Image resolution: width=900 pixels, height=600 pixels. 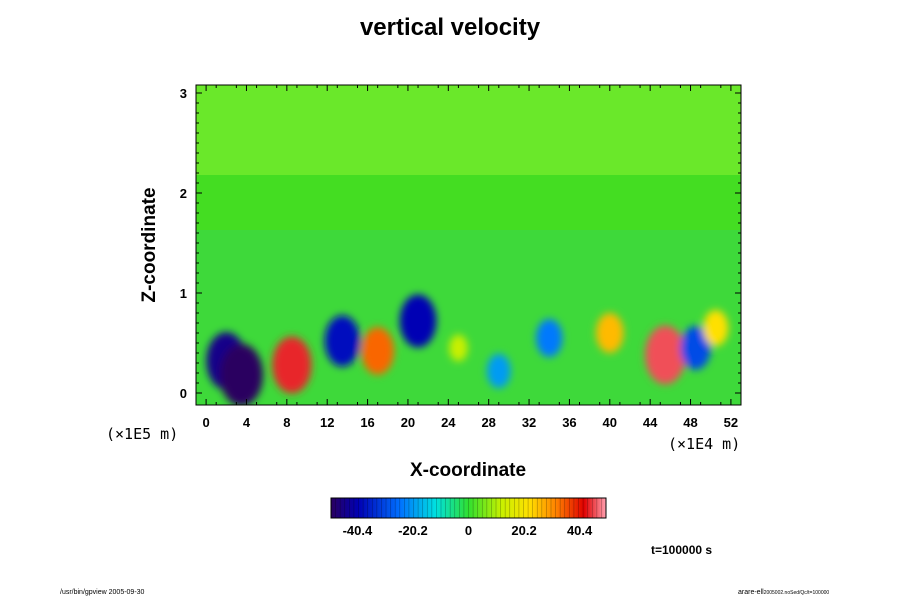 What do you see at coordinates (413, 530) in the screenshot?
I see `colorbar-tick-label: -20.2` at bounding box center [413, 530].